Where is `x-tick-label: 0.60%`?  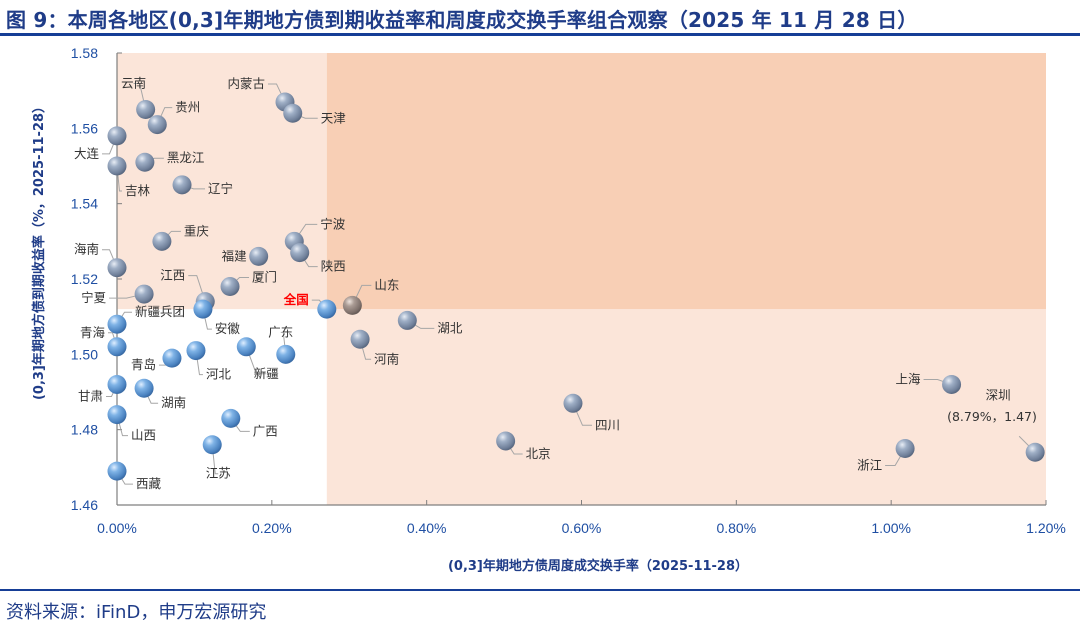 x-tick-label: 0.60% is located at coordinates (582, 528).